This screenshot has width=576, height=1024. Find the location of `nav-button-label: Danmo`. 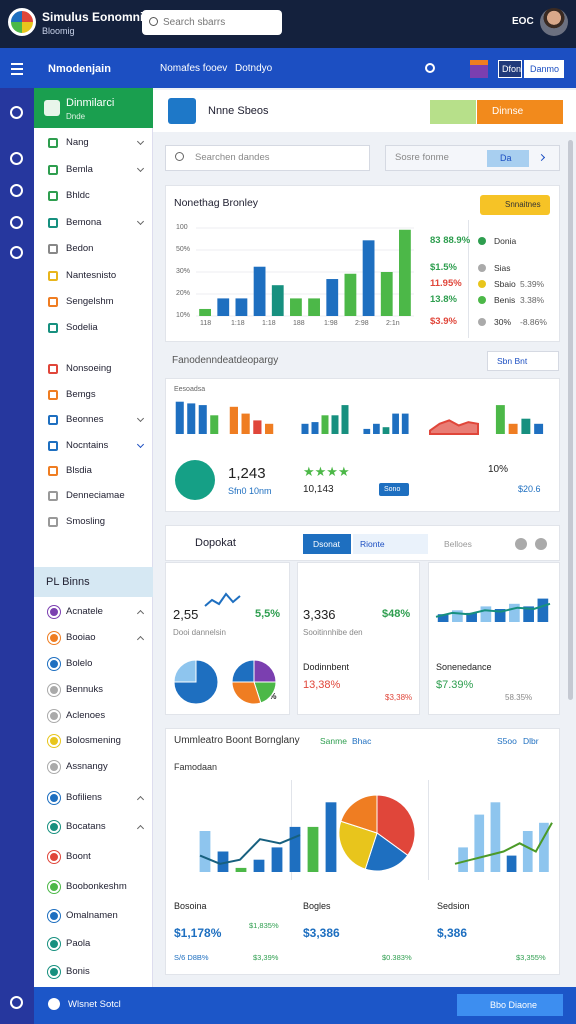

nav-button-label: Danmo is located at coordinates (545, 69).